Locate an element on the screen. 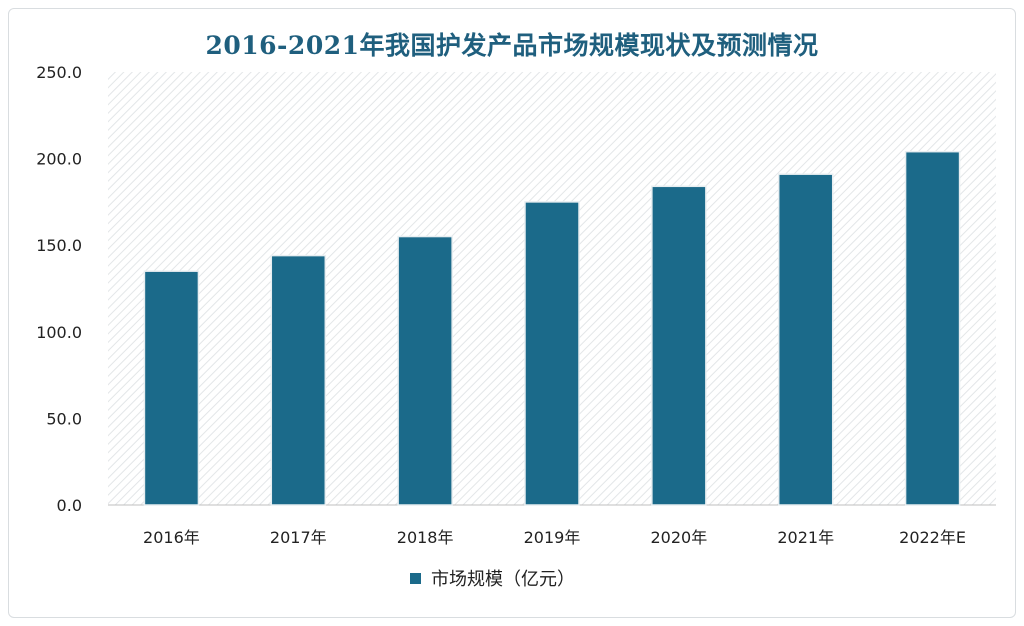  chart-title: 2016-2021年我国护发产品市场规模现状及预测情况 is located at coordinates (512, 45).